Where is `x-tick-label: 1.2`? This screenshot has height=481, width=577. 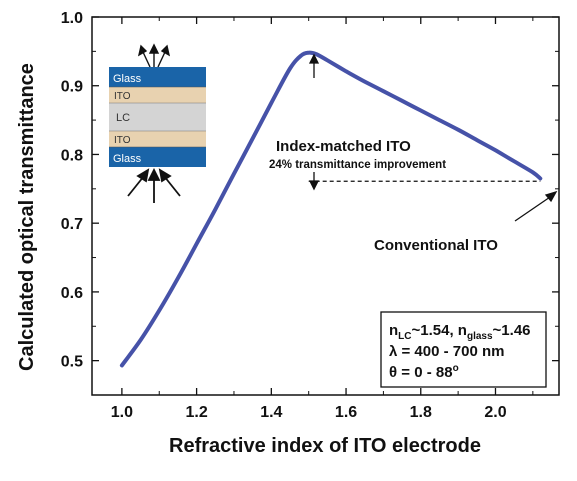 x-tick-label: 1.2 is located at coordinates (196, 412).